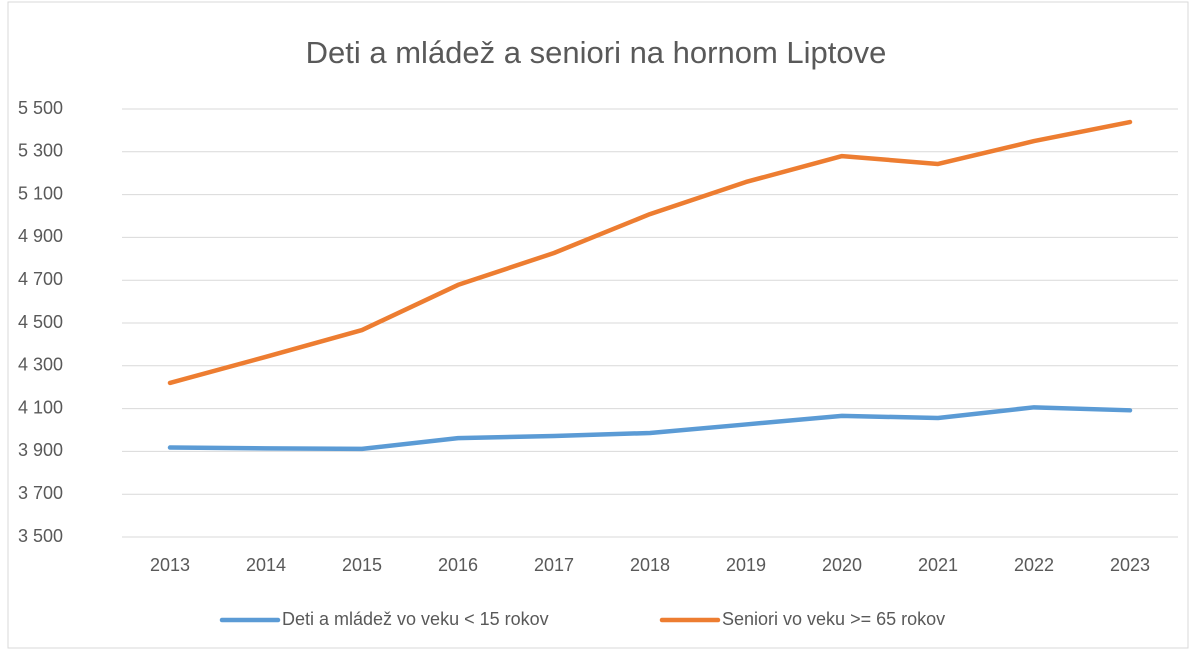 This screenshot has width=1192, height=655. Describe the element at coordinates (40, 193) in the screenshot. I see `y-tick-label: 5 100` at that location.